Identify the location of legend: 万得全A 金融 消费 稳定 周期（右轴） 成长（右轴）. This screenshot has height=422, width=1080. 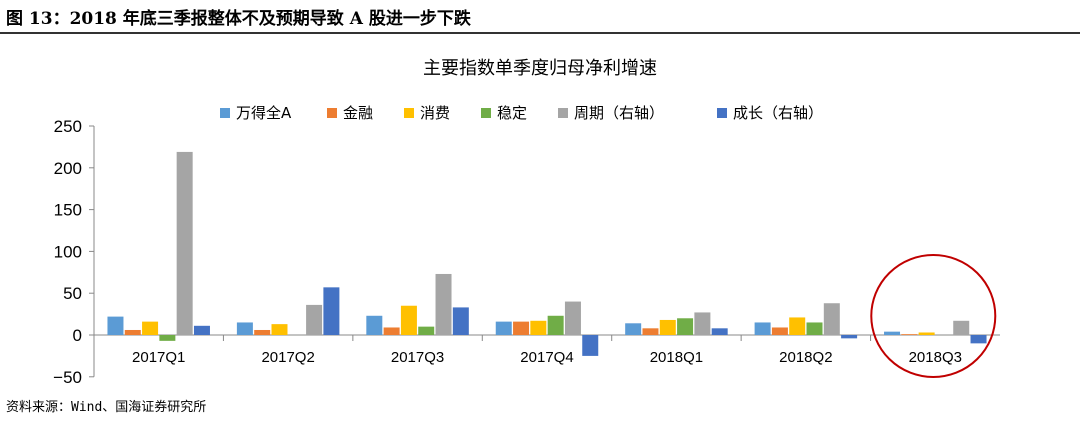
(521, 113).